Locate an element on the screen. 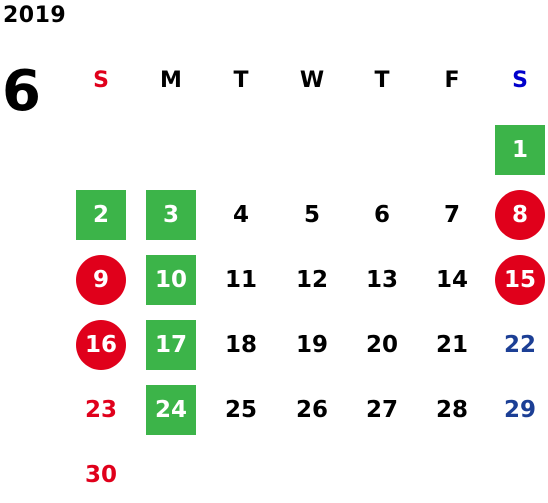 The image size is (548, 503). day-cell: 17 is located at coordinates (171, 345).